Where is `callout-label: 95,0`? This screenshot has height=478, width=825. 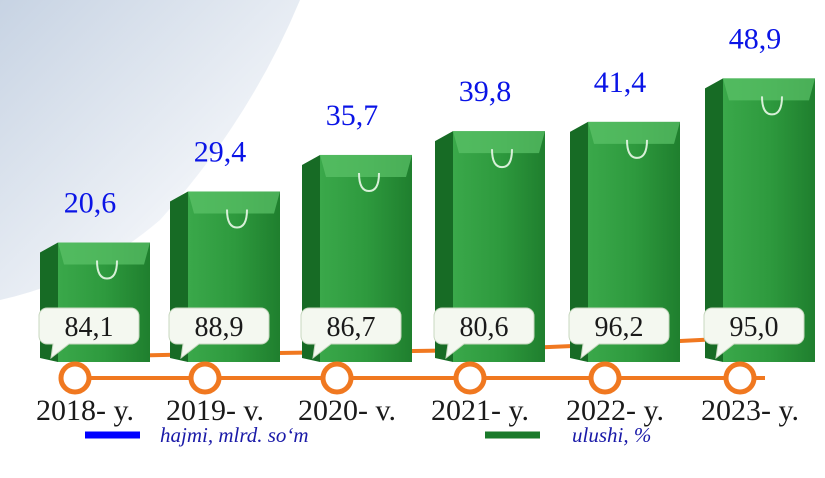
callout-label: 95,0 is located at coordinates (754, 327).